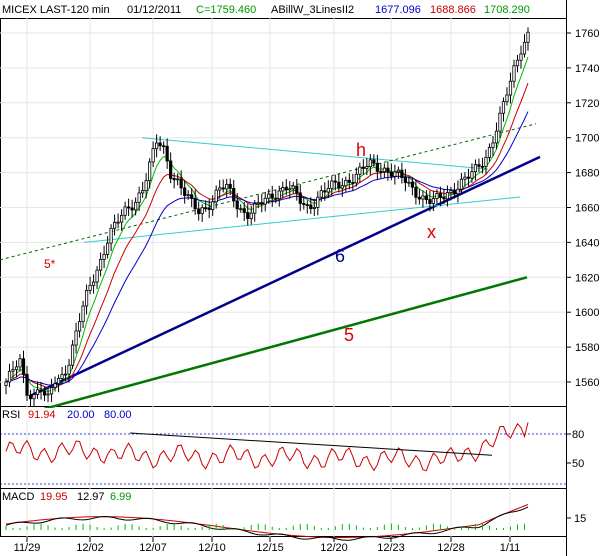 The image size is (603, 556). I want to click on chart-date: 01/12/2011, so click(154, 10).